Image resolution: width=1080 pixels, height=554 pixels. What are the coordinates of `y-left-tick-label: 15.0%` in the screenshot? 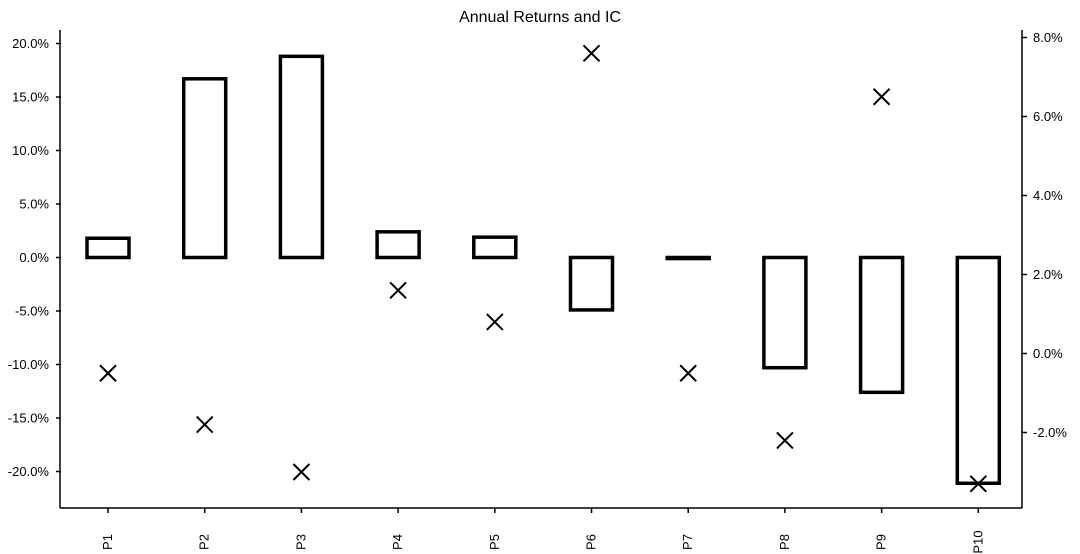 It's located at (30, 97).